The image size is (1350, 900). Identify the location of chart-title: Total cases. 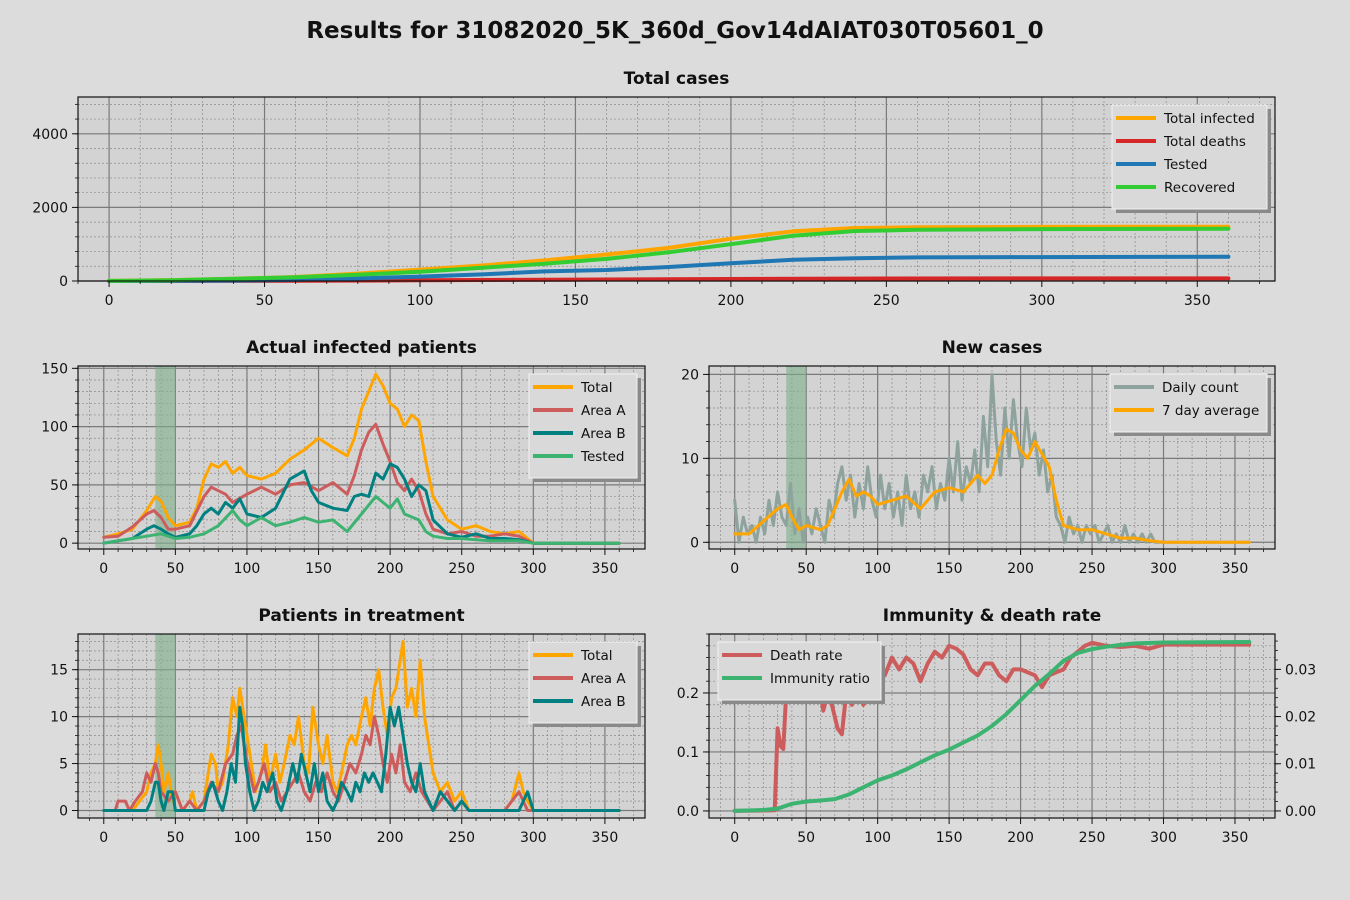
(677, 79).